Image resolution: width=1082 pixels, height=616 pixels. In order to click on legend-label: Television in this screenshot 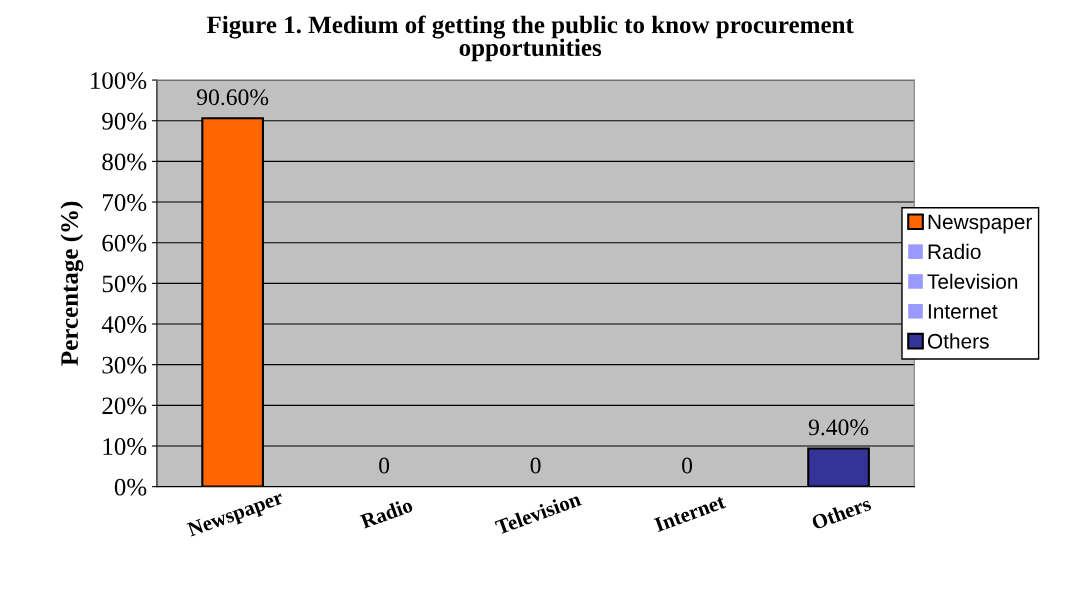, I will do `click(972, 281)`.